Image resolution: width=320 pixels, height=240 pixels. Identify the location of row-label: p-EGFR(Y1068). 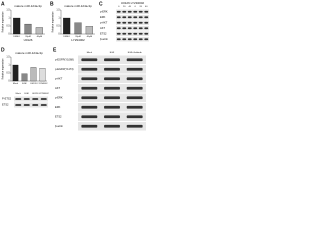
(64, 59).